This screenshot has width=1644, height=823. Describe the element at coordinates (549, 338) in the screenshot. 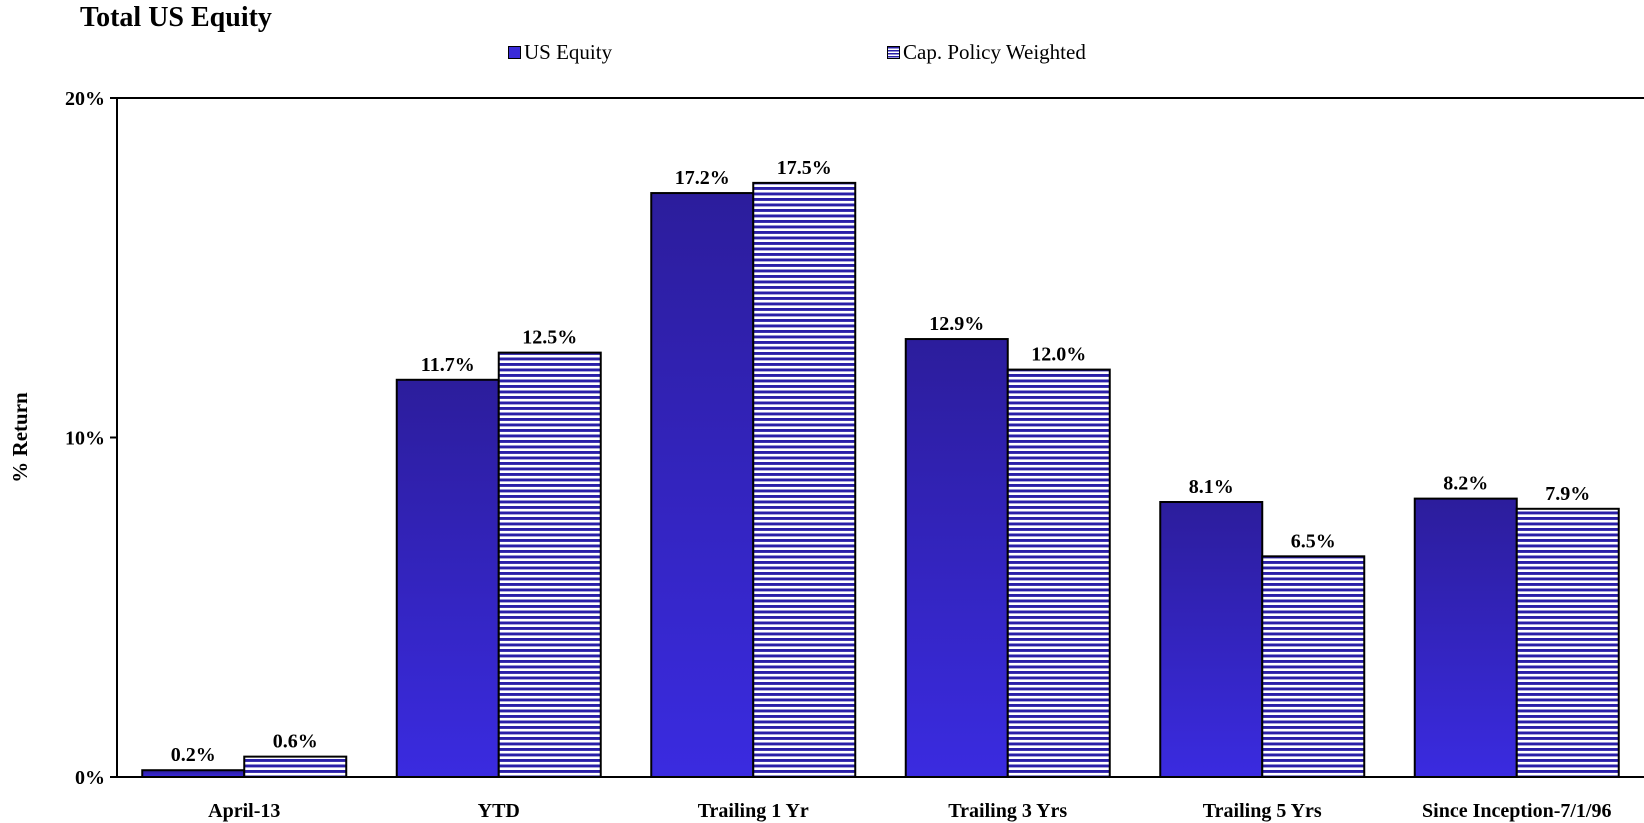

I see `data-label: 12.5%` at that location.